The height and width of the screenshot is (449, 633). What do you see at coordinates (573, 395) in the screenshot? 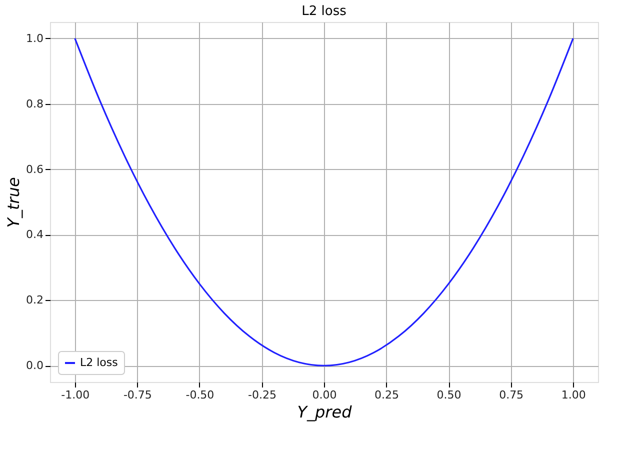
I see `x-tick-label: 1.00` at bounding box center [573, 395].